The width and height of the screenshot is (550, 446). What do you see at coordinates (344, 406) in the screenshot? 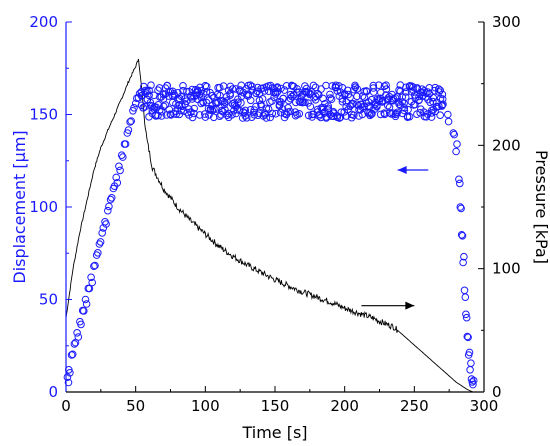
I see `x-tick-label: 200` at bounding box center [344, 406].